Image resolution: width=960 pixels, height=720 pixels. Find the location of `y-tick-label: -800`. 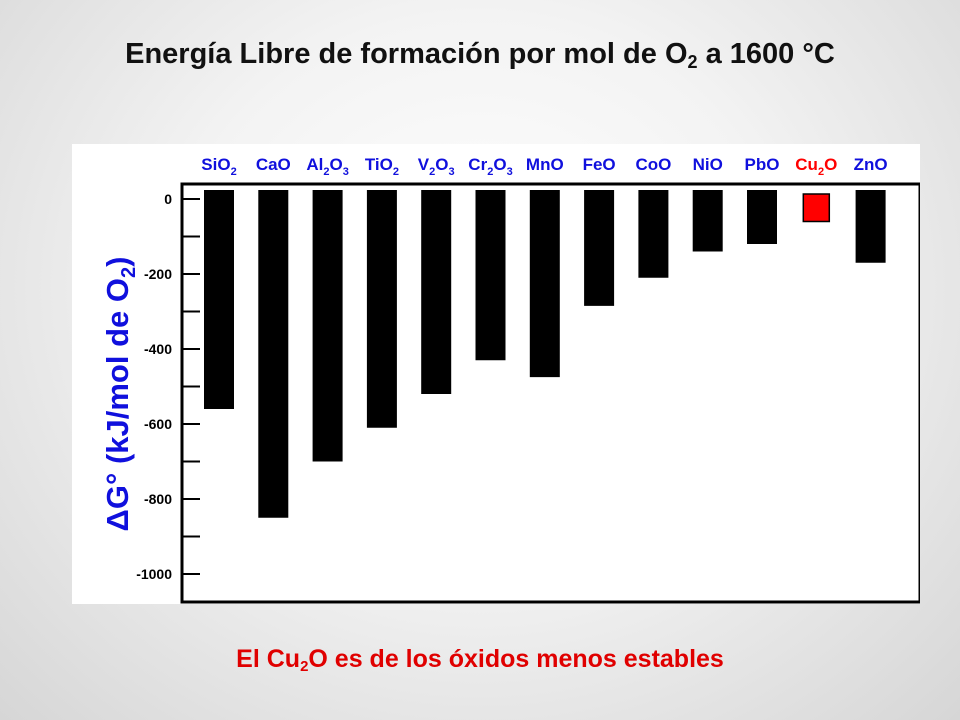

y-tick-label: -800 is located at coordinates (158, 499).